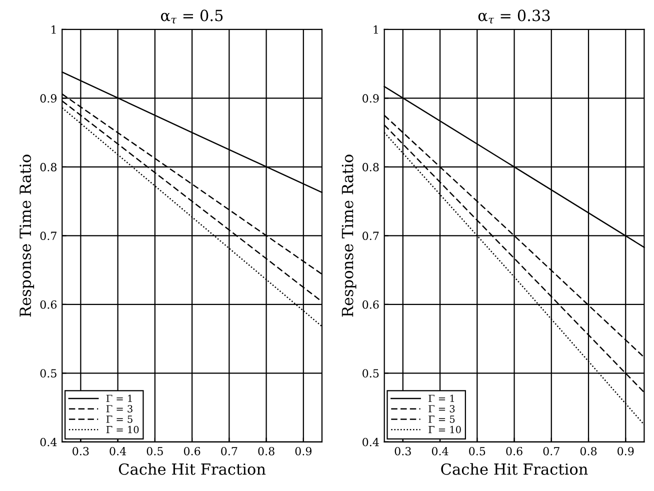  What do you see at coordinates (514, 17) in the screenshot?
I see `chart-title: α$_{τ}$ = 0.33` at bounding box center [514, 17].